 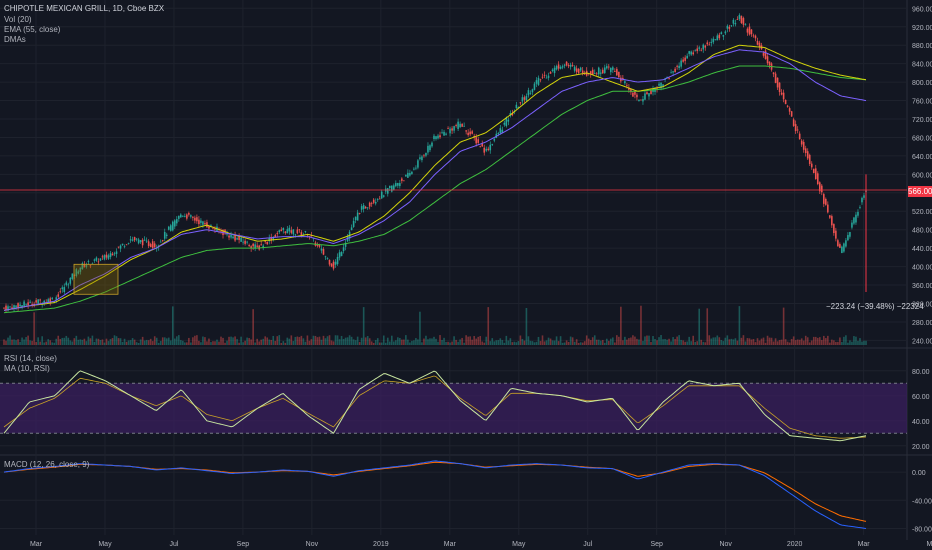 I want to click on x-tick-label: Mar, so click(x=864, y=544).